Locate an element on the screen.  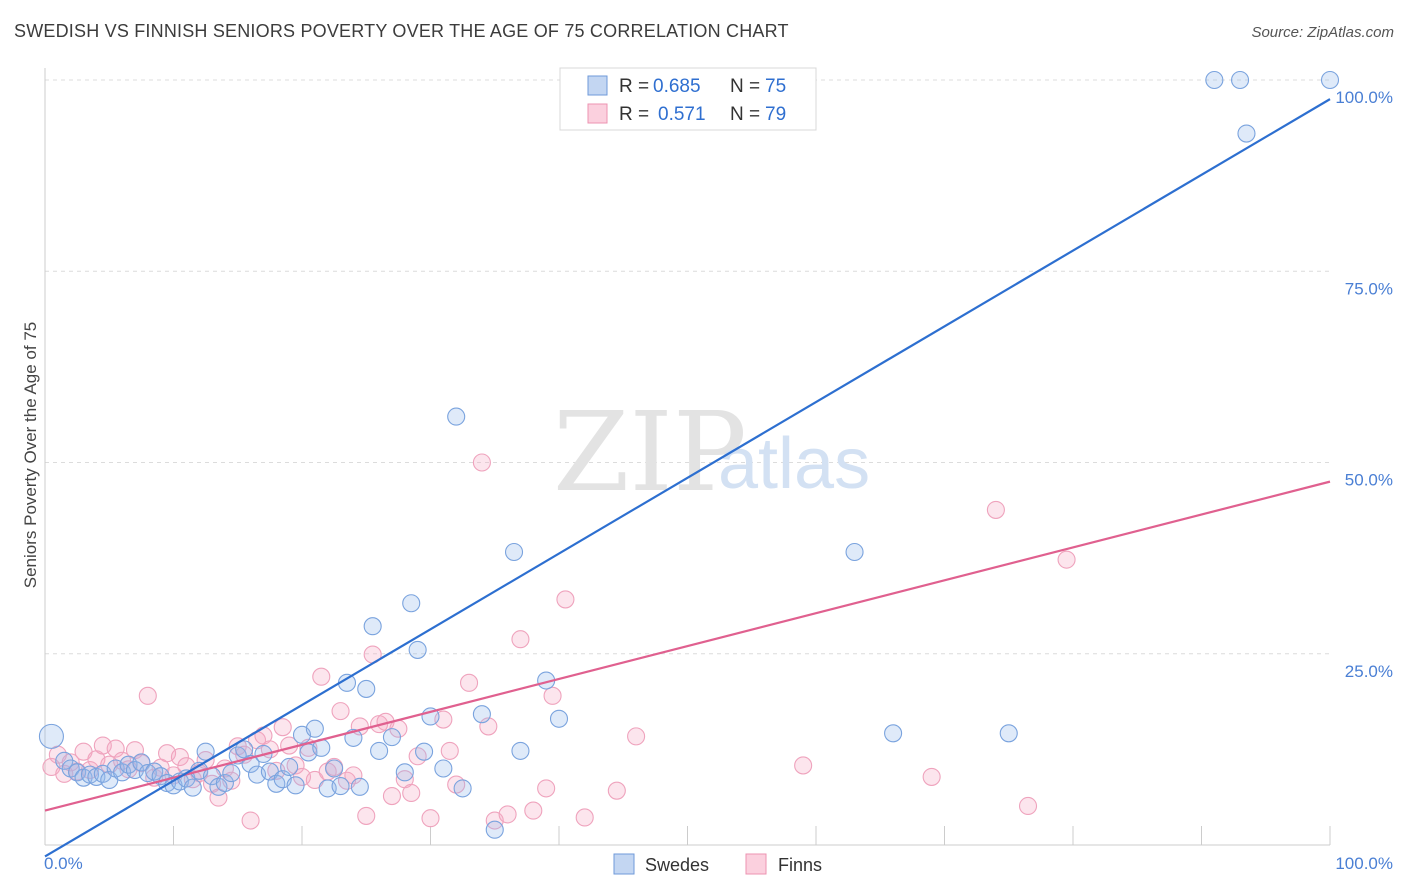
legend-n-label-swedes: N = is located at coordinates (745, 86).